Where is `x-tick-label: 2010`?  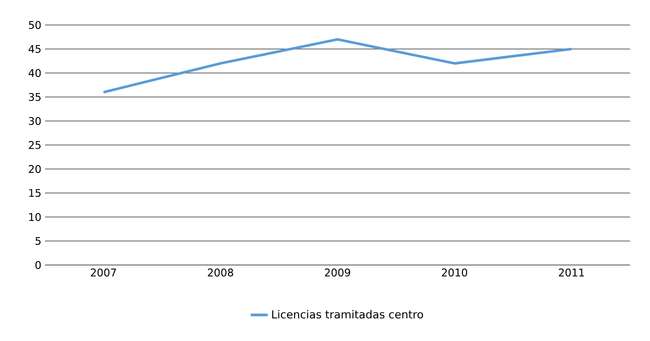
x-tick-label: 2010 is located at coordinates (455, 272).